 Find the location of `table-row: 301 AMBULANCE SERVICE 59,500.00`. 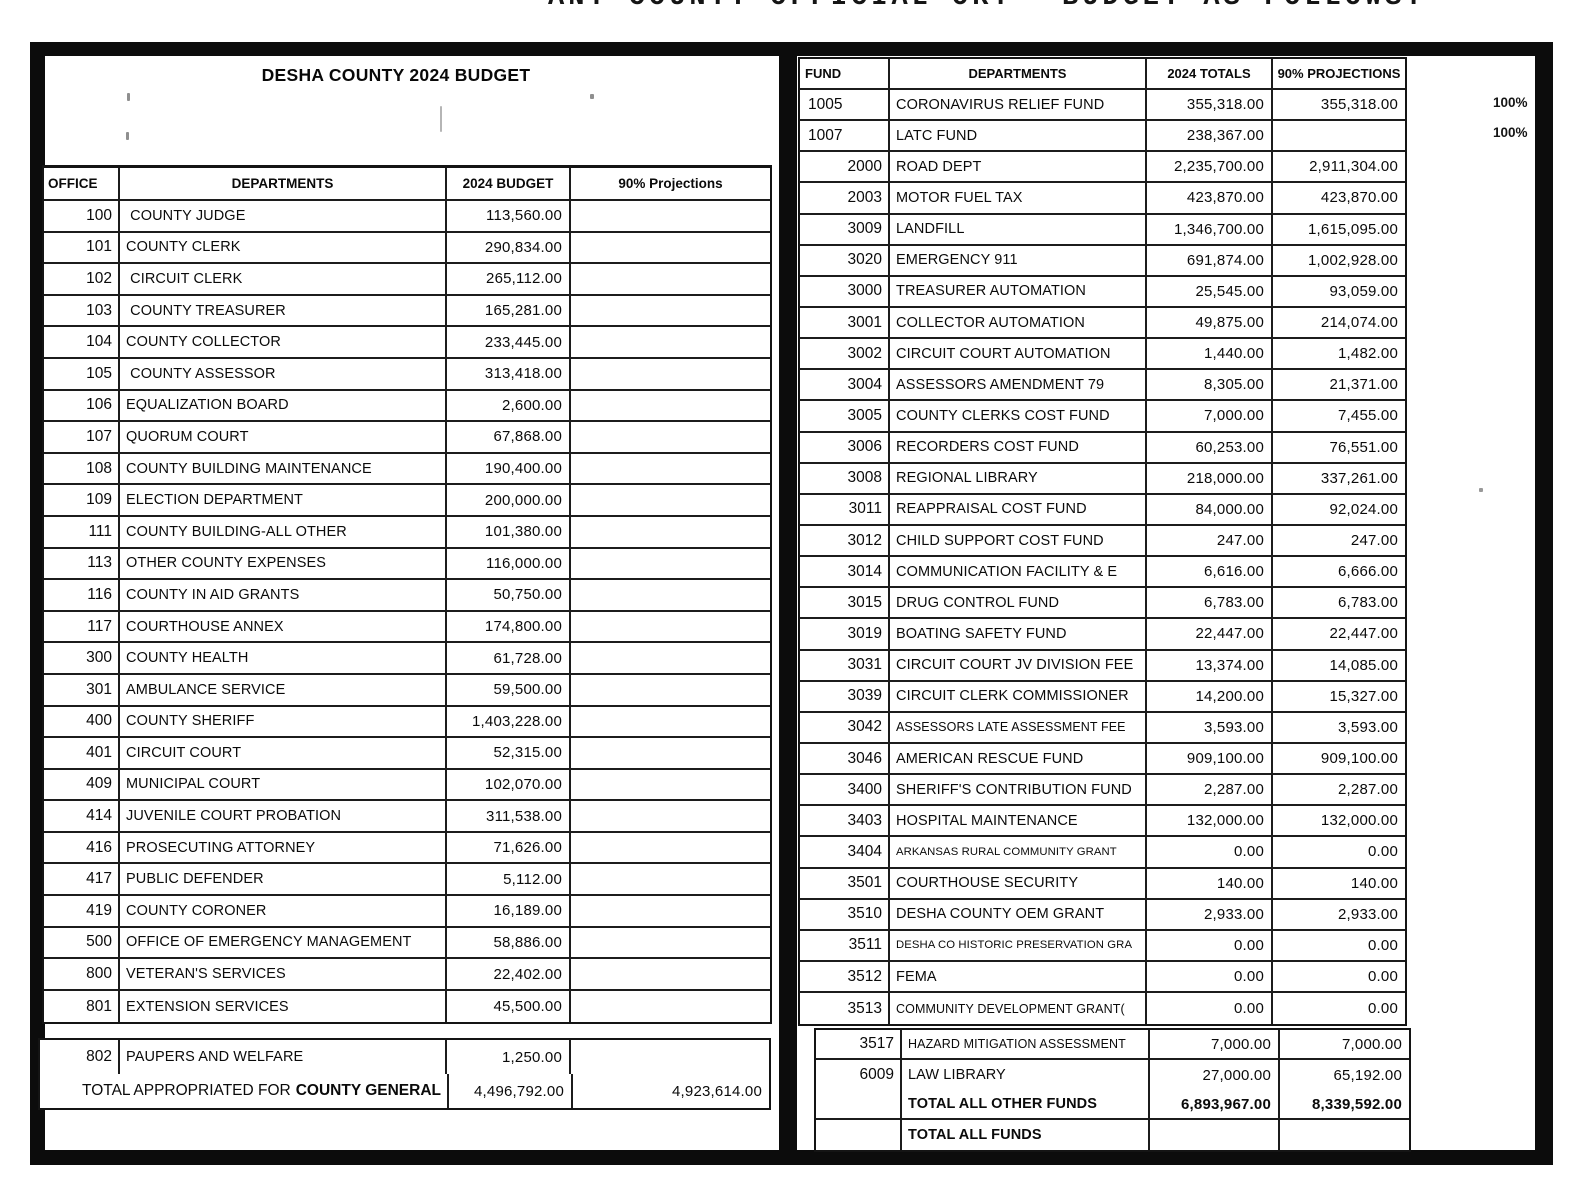

table-row: 301 AMBULANCE SERVICE 59,500.00 is located at coordinates (407, 690).